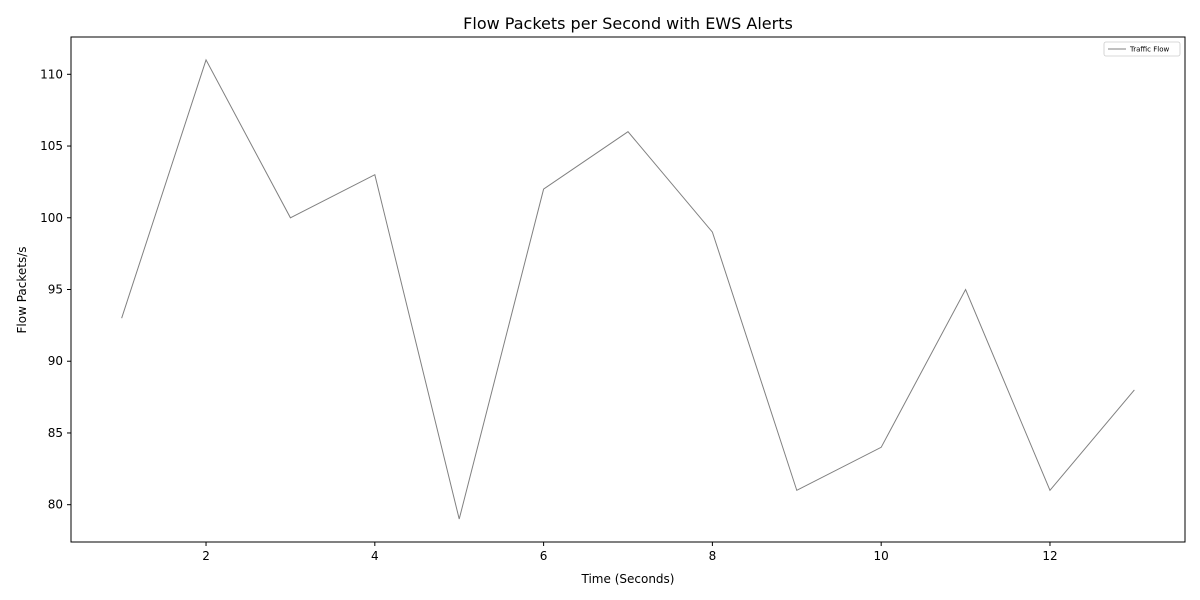  I want to click on y-axis-label: Flow Packets/s, so click(22, 289).